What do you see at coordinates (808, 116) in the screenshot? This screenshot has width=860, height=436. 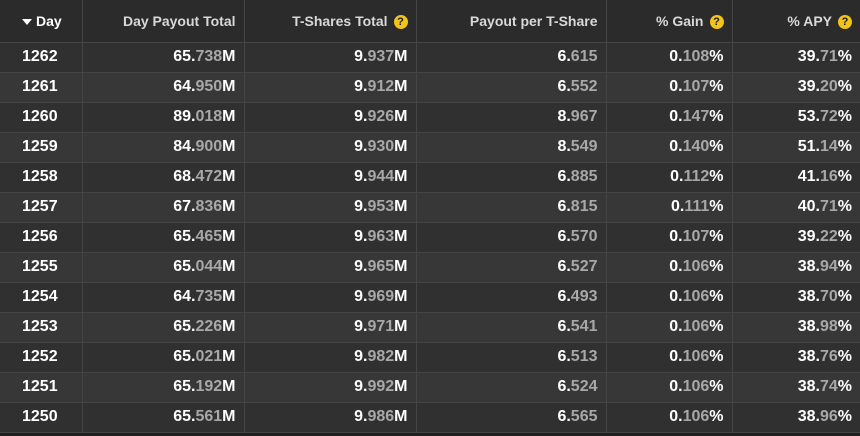 I see `value-major: 53.` at bounding box center [808, 116].